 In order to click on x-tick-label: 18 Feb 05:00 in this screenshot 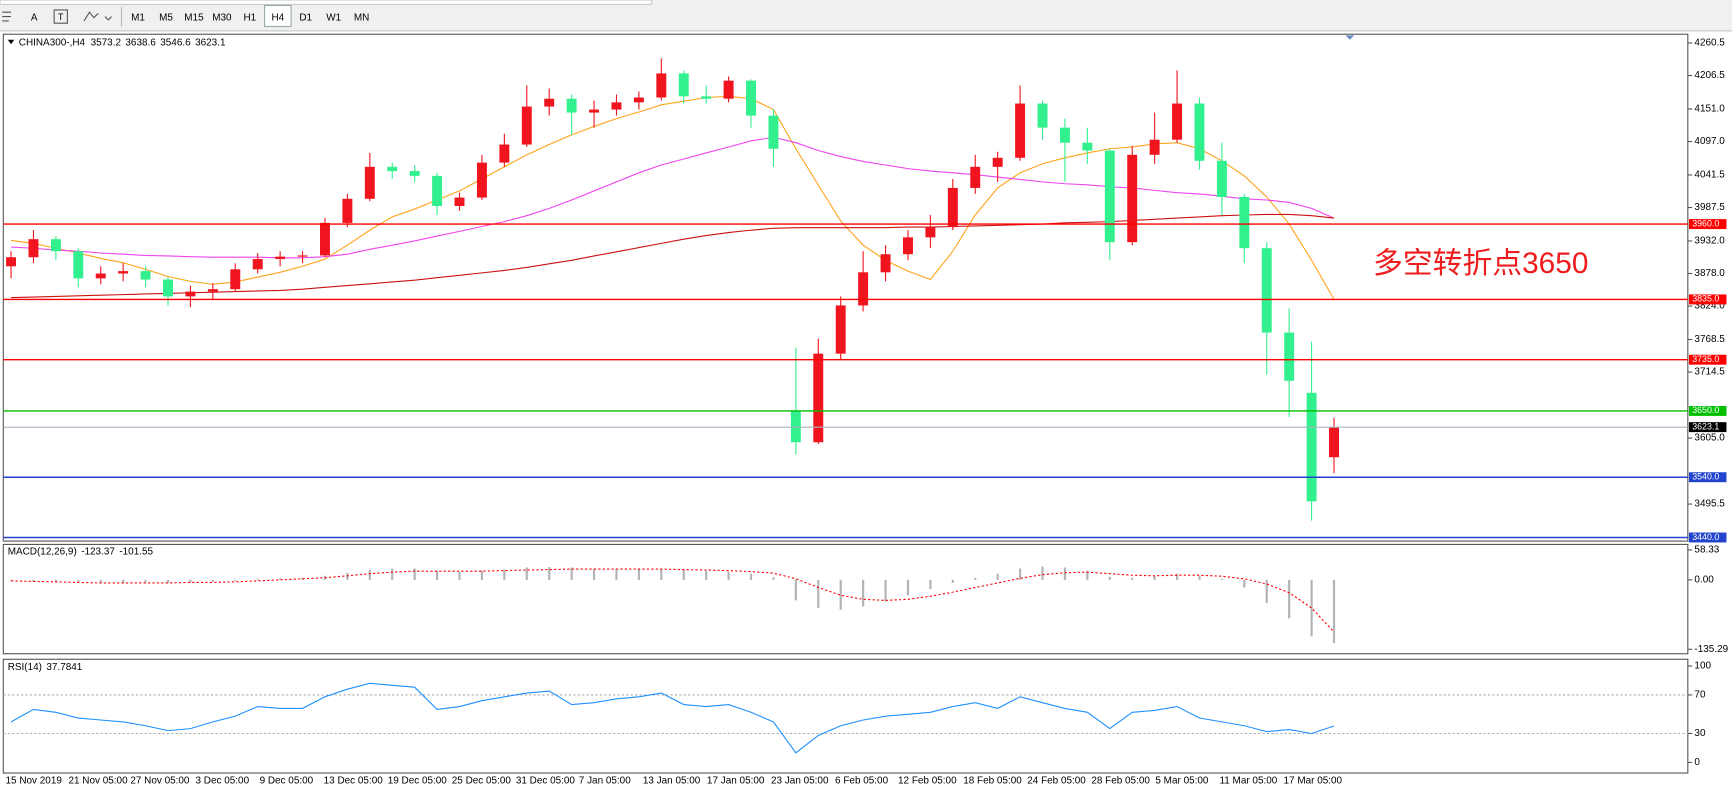, I will do `click(992, 780)`.